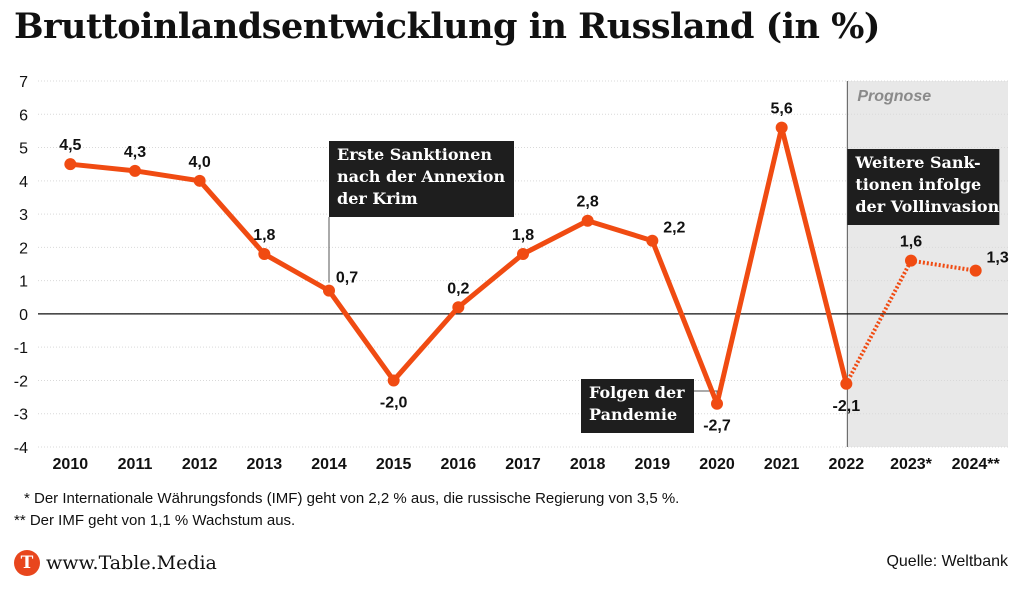 The image size is (1024, 590). I want to click on x-tick-label: 2019, so click(653, 464).